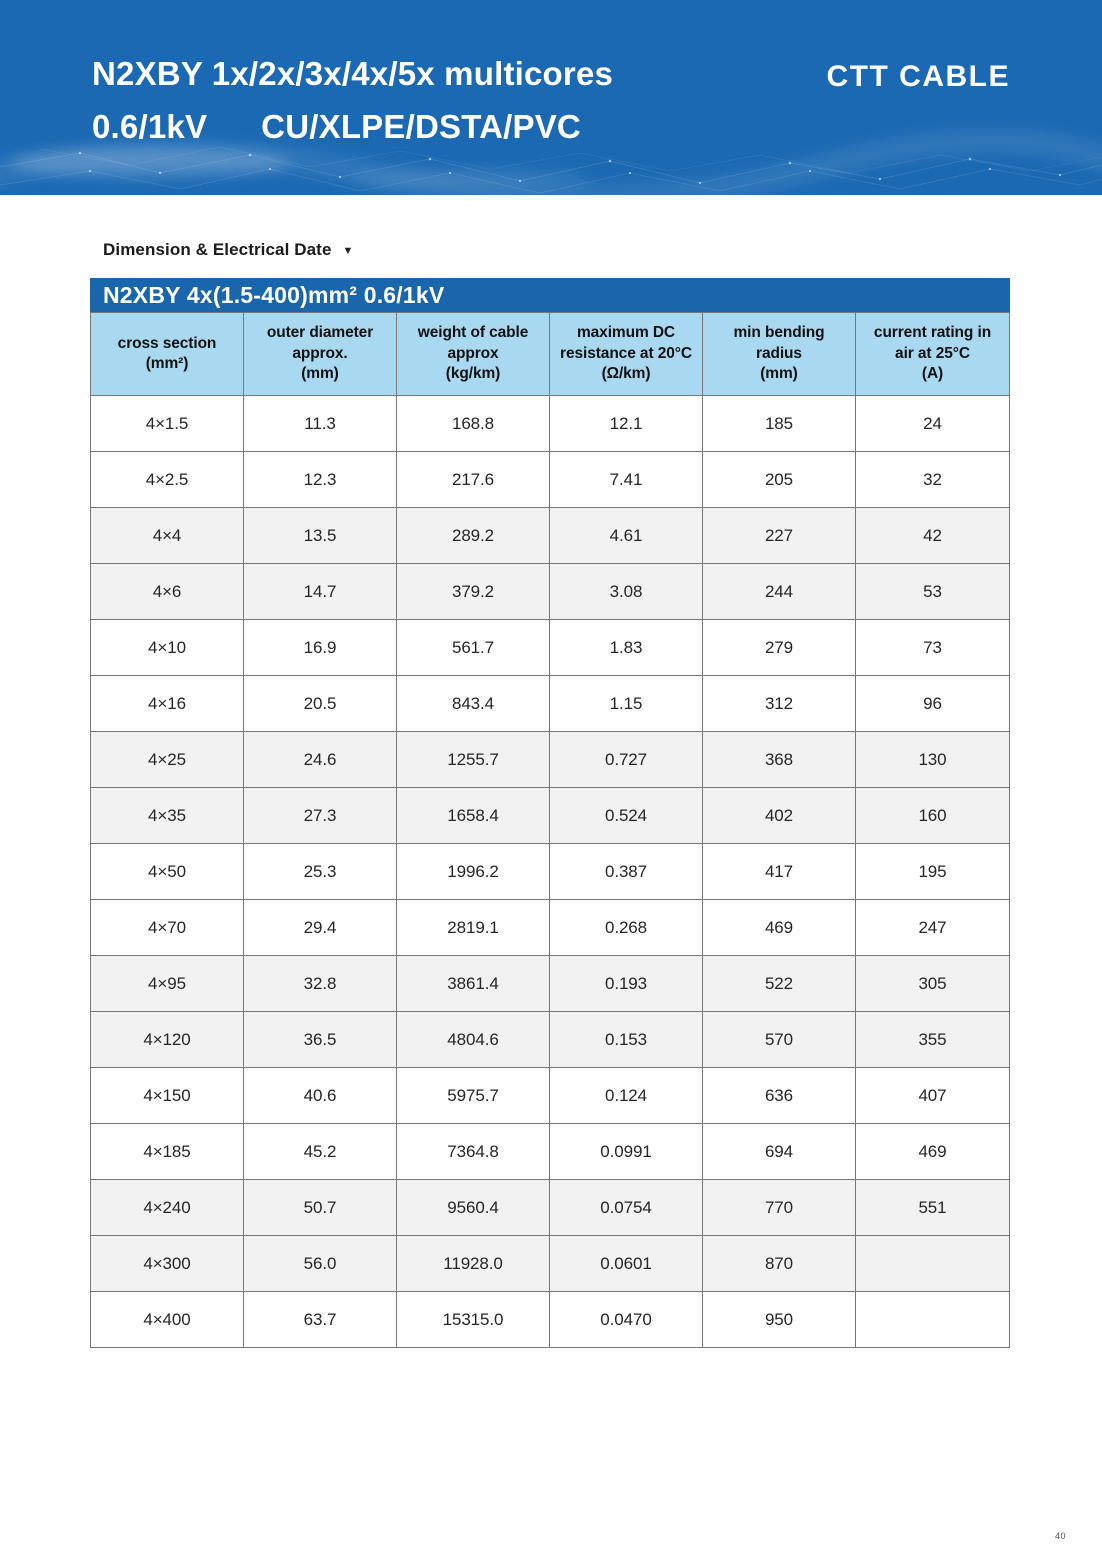 The height and width of the screenshot is (1559, 1102). Describe the element at coordinates (274, 294) in the screenshot. I see `table-title: N2XBY 4x(1.5-400)mm² 0.6/1kV` at that location.